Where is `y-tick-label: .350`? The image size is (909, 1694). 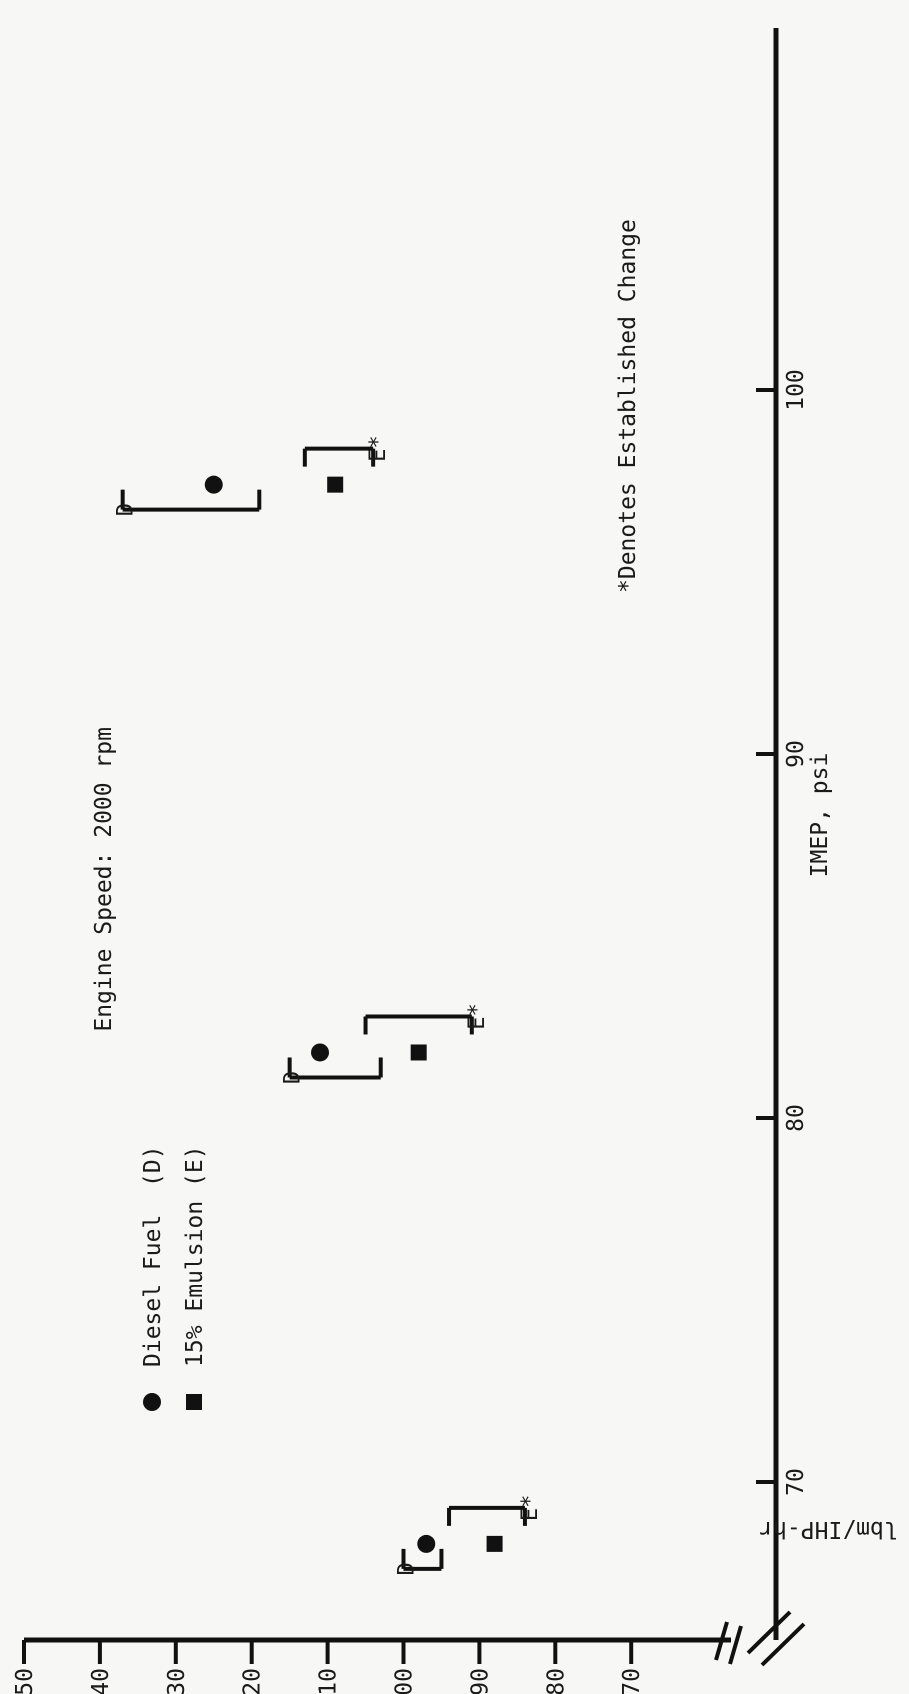 y-tick-label: .350 is located at coordinates (25, 1681).